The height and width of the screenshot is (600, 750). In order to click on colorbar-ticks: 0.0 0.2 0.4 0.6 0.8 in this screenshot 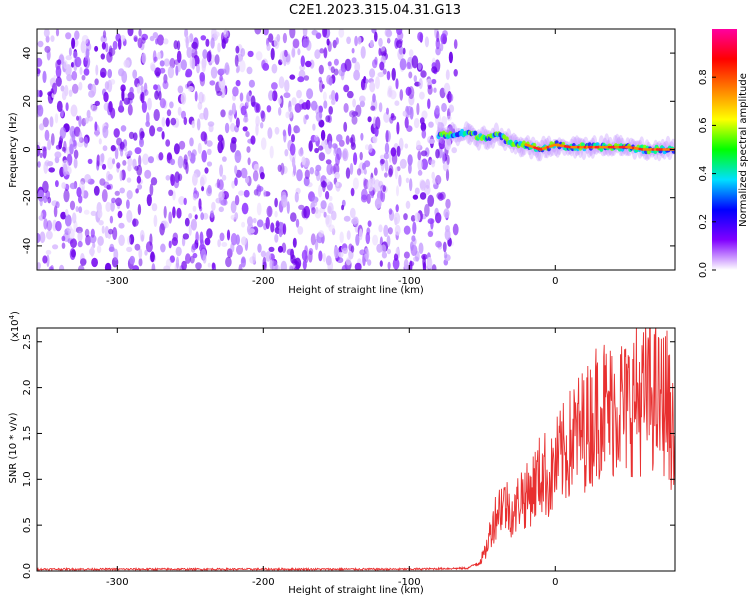, I will do `click(707, 173)`.